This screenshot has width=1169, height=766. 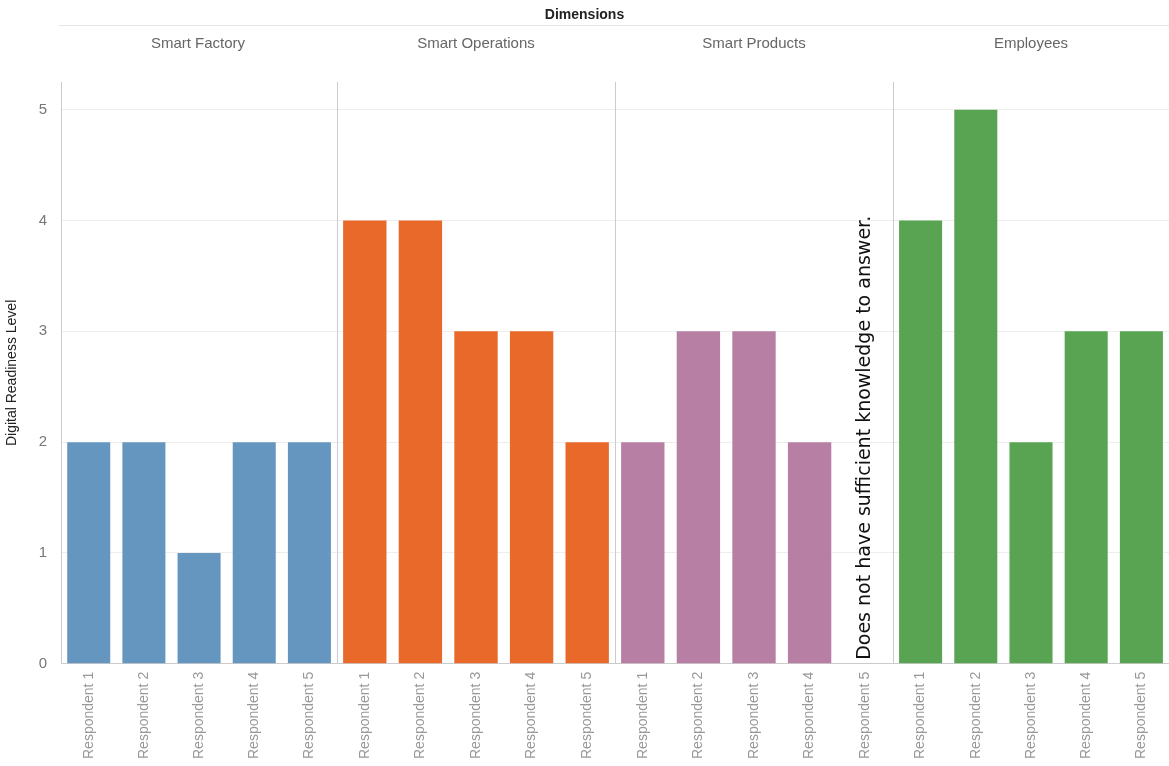 What do you see at coordinates (43, 219) in the screenshot?
I see `y-tick-label: 4` at bounding box center [43, 219].